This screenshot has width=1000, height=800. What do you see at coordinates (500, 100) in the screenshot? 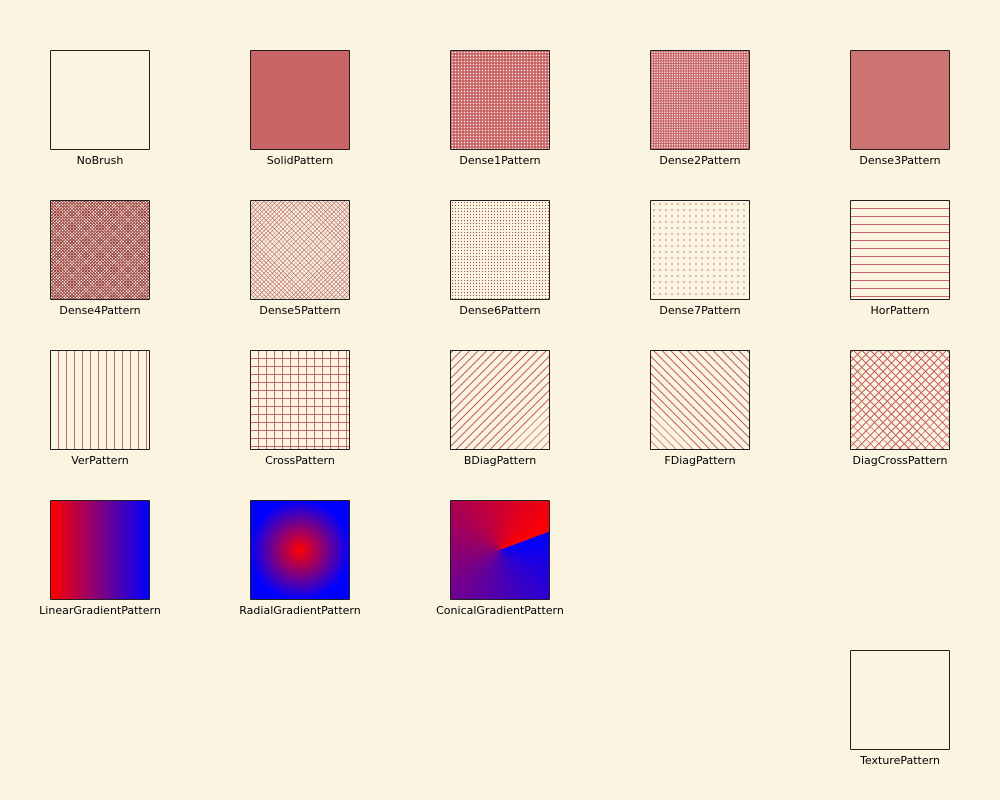
I see `pattern-swatch-dense1` at bounding box center [500, 100].